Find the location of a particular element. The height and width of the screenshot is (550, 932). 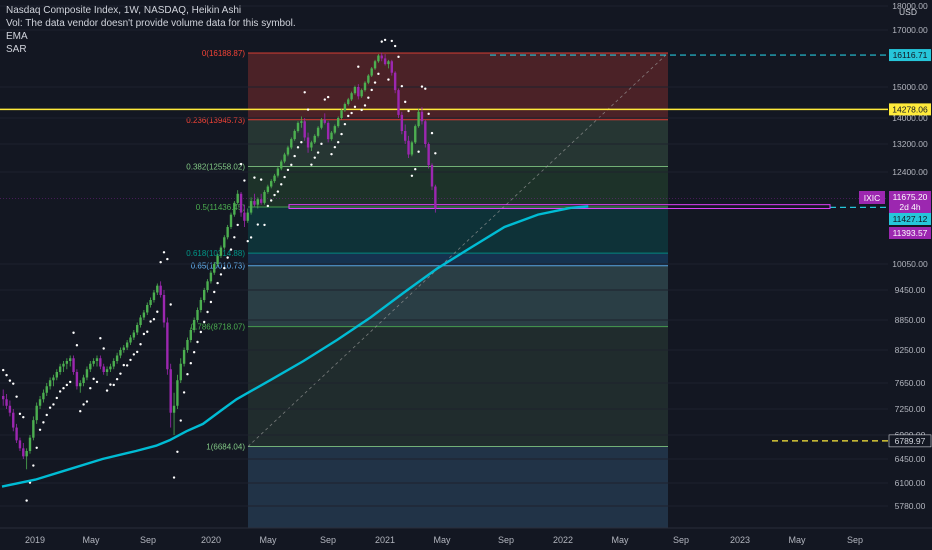

fib-level-label: 0.618(10314.88) is located at coordinates (215, 253).